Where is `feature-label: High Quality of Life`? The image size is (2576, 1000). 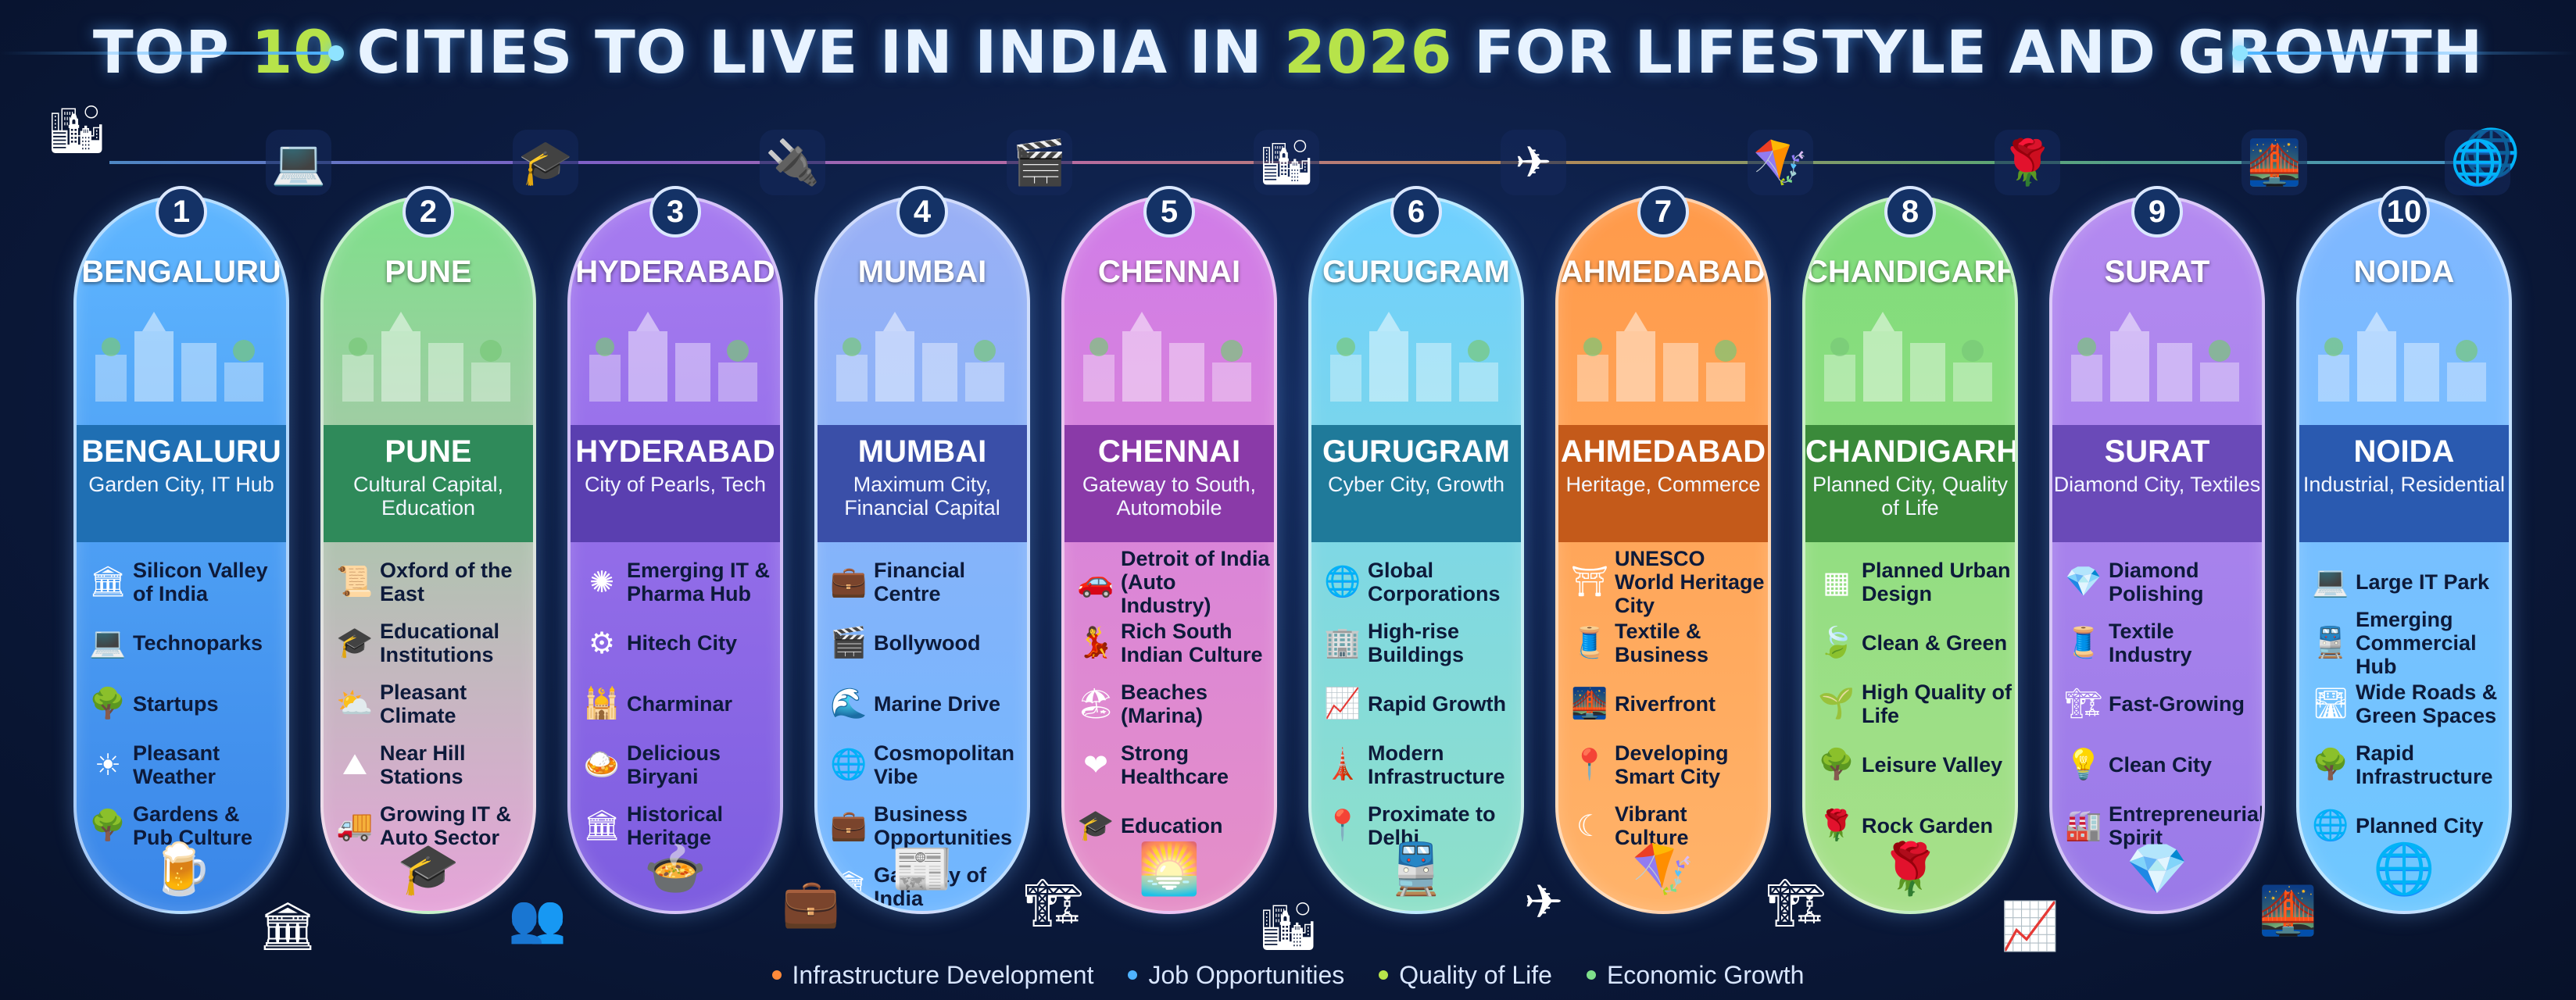 feature-label: High Quality of Life is located at coordinates (1937, 703).